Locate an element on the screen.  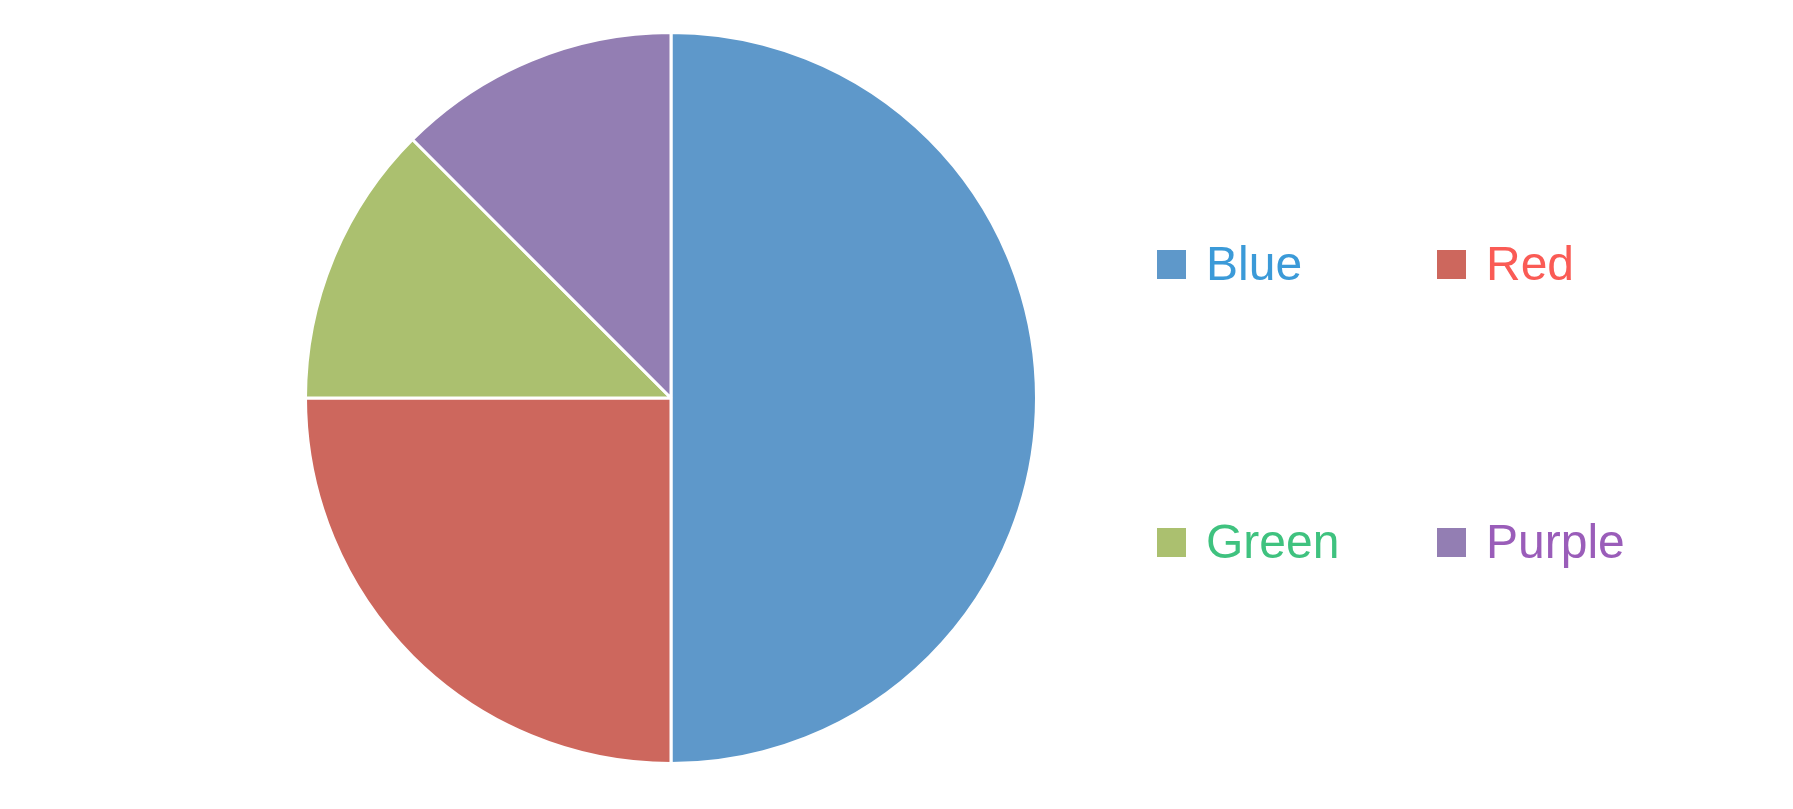
legend-label: Purple is located at coordinates (1555, 542).